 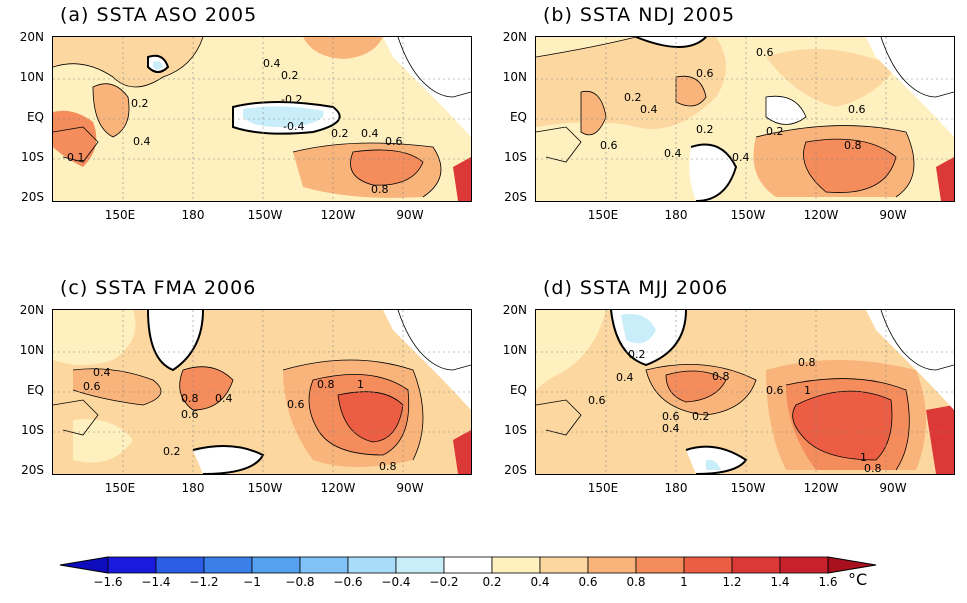 I want to click on colorbar-unit: °C, so click(x=858, y=579).